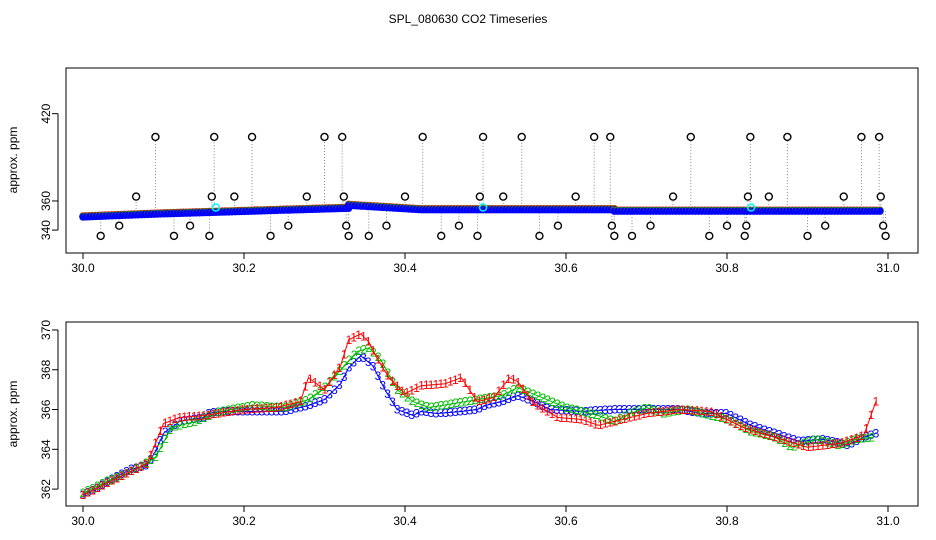  What do you see at coordinates (483, 207) in the screenshot?
I see `calibration-marker` at bounding box center [483, 207].